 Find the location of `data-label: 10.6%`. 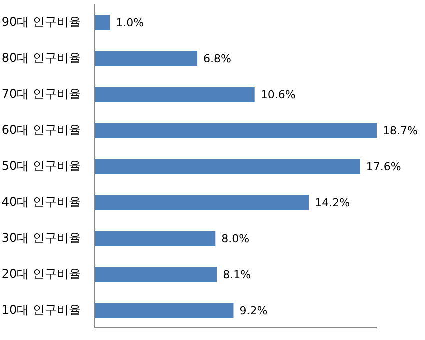

data-label: 10.6% is located at coordinates (278, 95).